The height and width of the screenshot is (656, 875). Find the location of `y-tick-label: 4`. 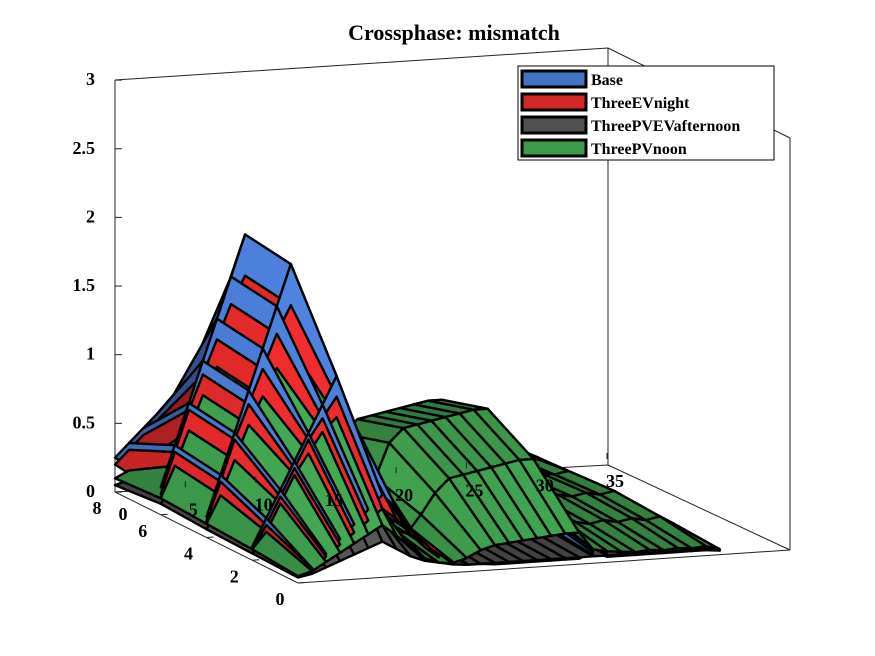

y-tick-label: 4 is located at coordinates (188, 554).